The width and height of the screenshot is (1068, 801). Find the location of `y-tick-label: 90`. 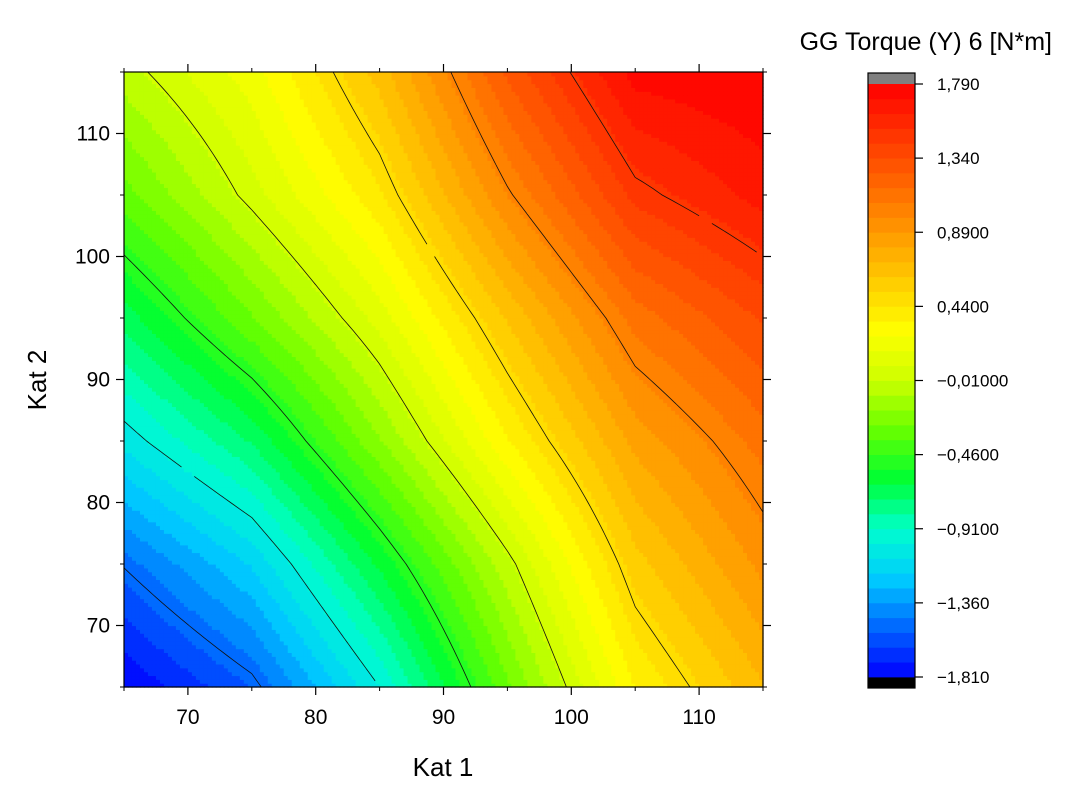

y-tick-label: 90 is located at coordinates (98, 380).